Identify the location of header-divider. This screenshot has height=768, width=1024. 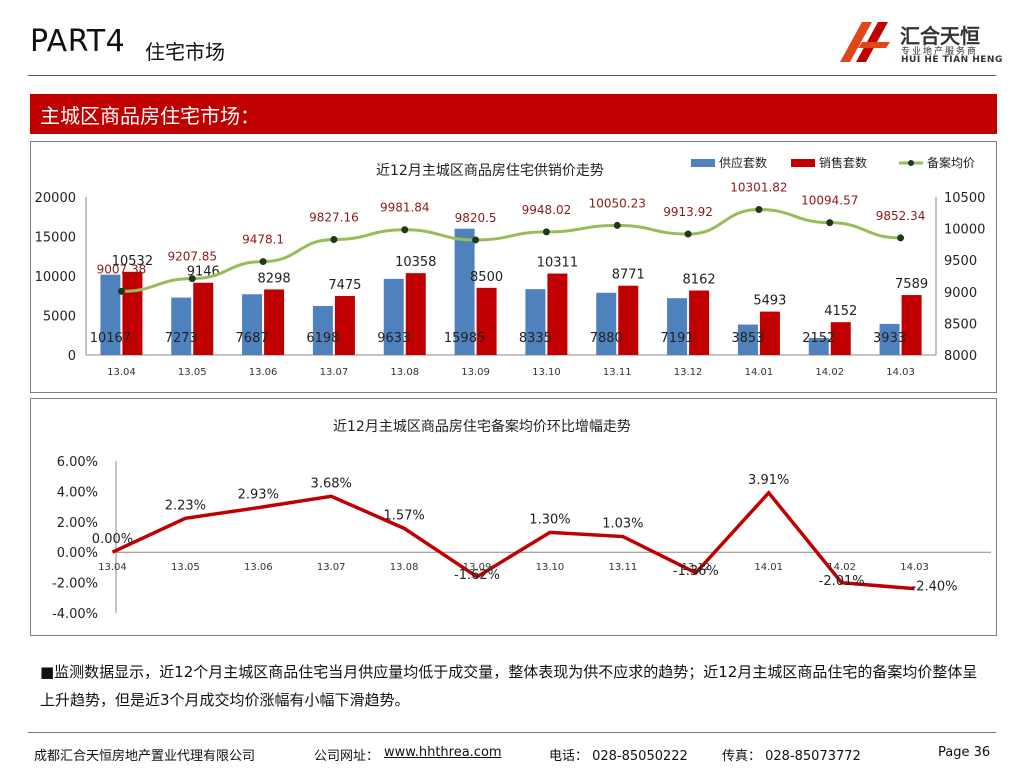
(512, 75).